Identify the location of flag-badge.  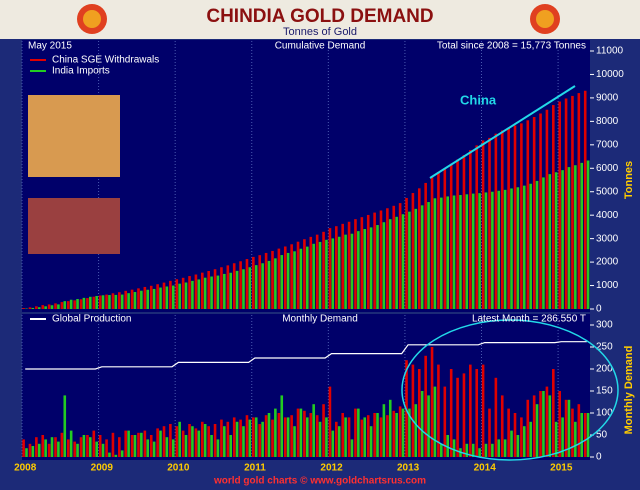
(545, 19).